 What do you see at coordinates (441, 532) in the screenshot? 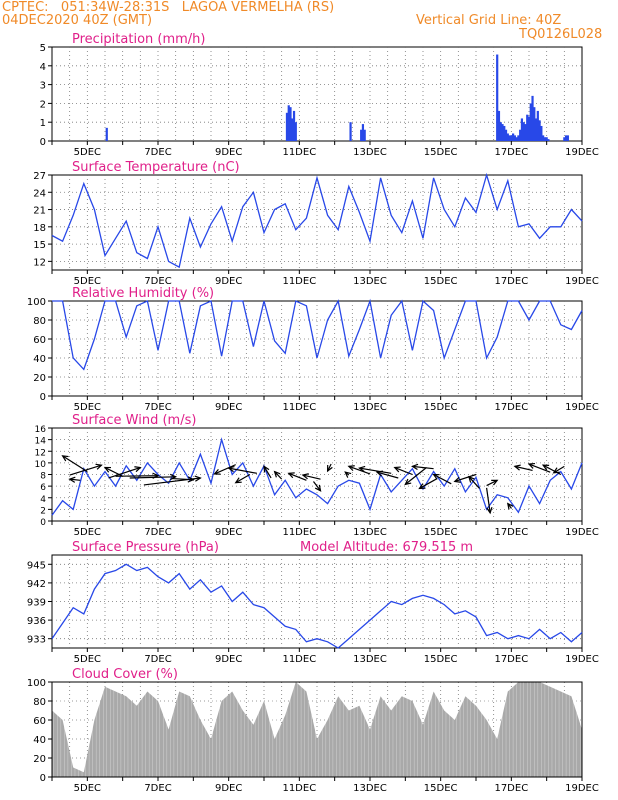
I see `chart-4-xtick-label: 15DEC` at bounding box center [441, 532].